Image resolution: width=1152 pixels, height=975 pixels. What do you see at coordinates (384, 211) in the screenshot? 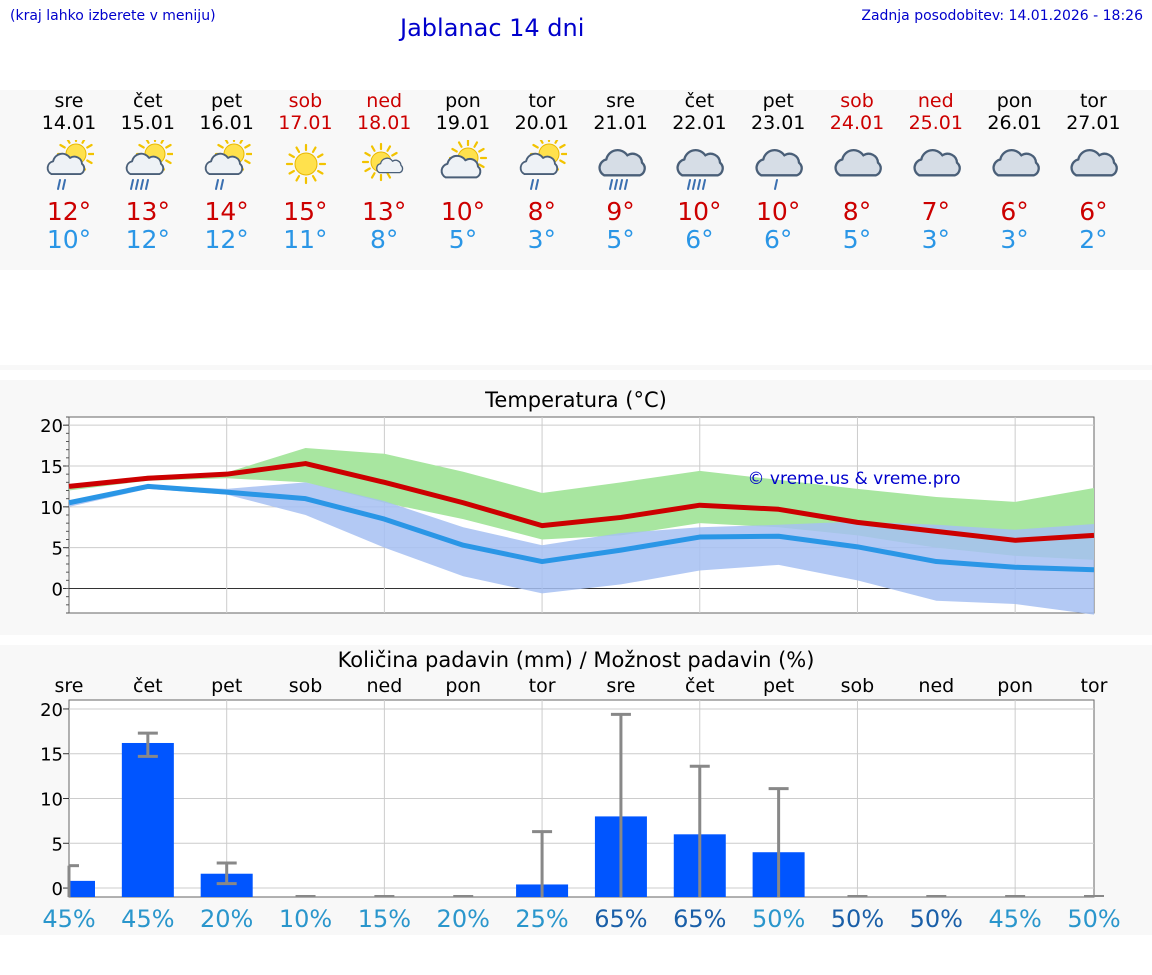
I see `max-temperature: 13°` at bounding box center [384, 211].